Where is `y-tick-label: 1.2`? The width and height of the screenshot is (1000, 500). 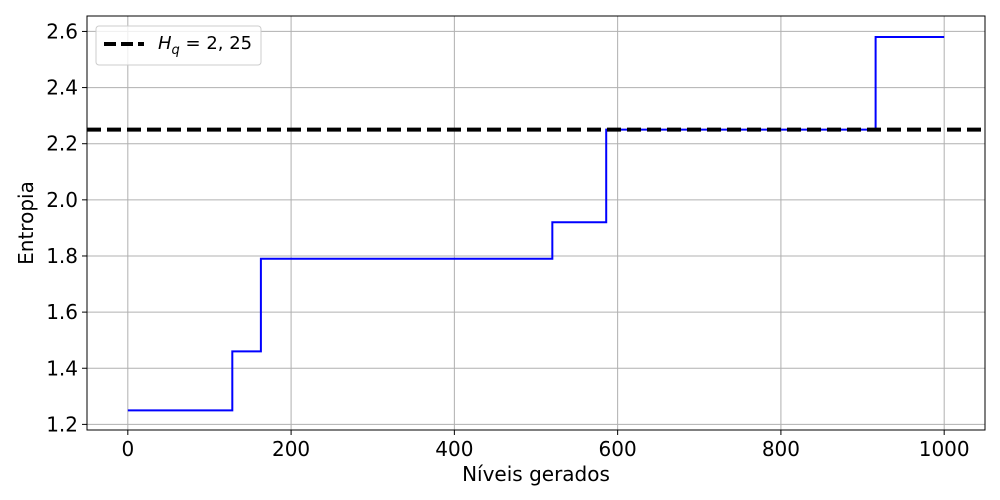
y-tick-label: 1.2 is located at coordinates (62, 424).